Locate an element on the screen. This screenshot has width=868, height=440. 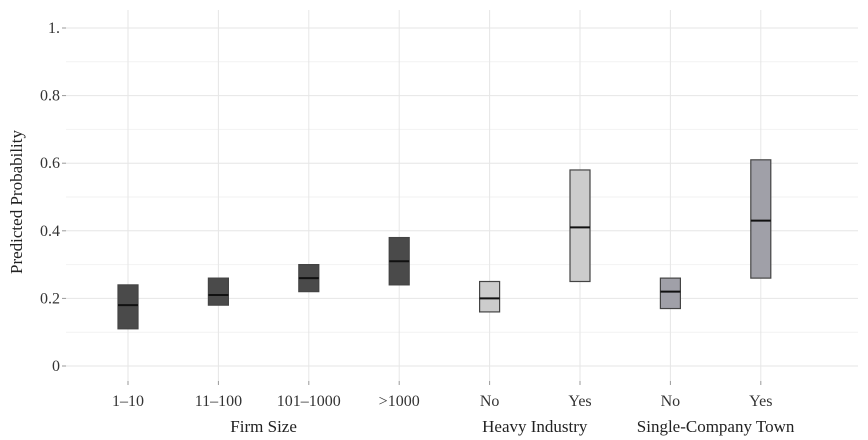
y-axis-title: Predicted Probability is located at coordinates (16, 202).